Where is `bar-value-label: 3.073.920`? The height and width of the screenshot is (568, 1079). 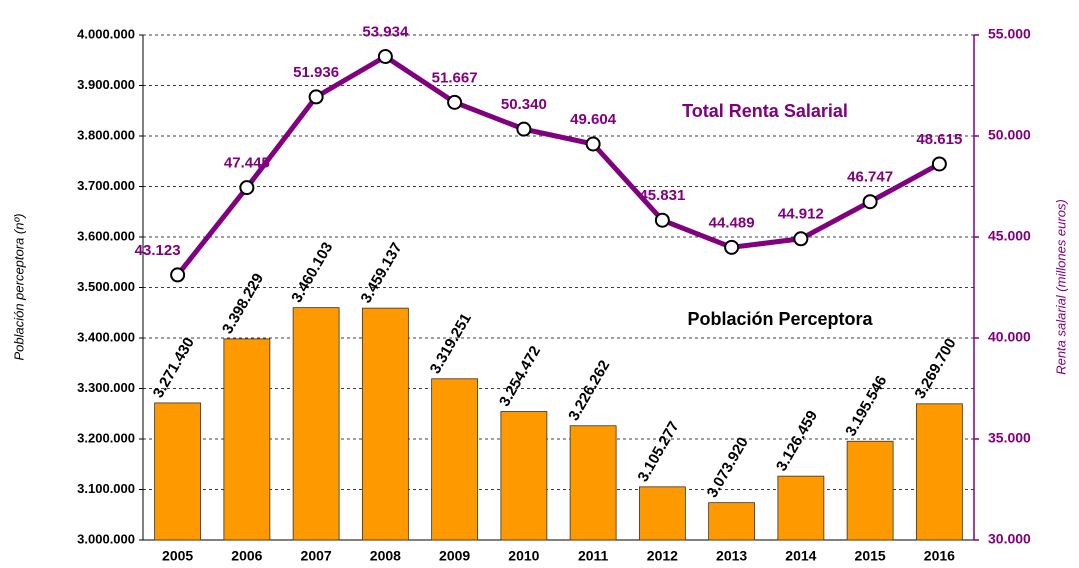 bar-value-label: 3.073.920 is located at coordinates (728, 467).